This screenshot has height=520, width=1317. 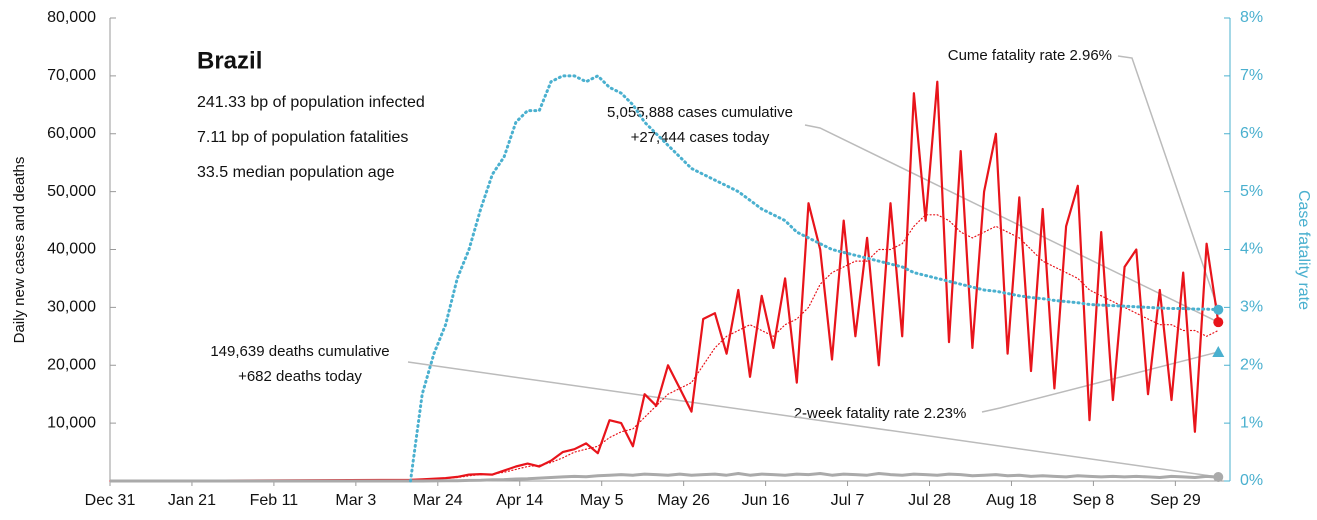 I want to click on y2-tick-label: 4%, so click(x=1251, y=249).